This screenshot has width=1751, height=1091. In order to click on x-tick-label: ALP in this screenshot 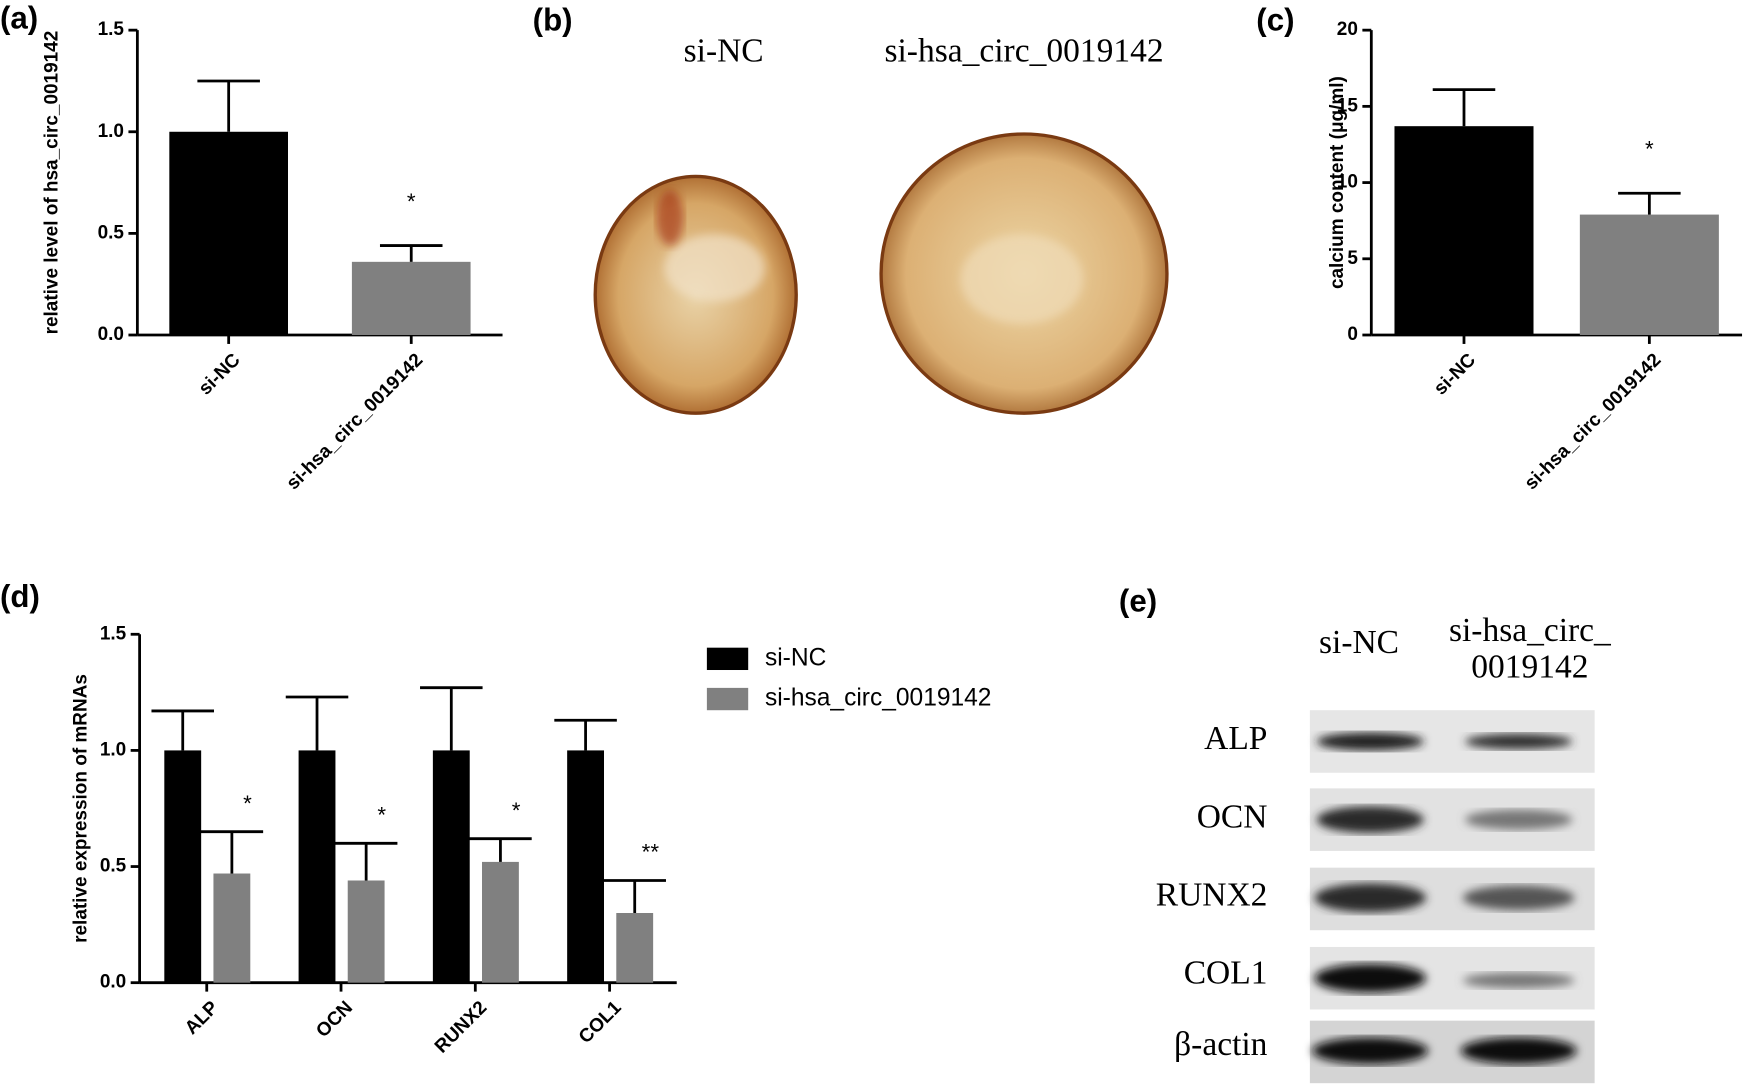, I will do `click(202, 1018)`.